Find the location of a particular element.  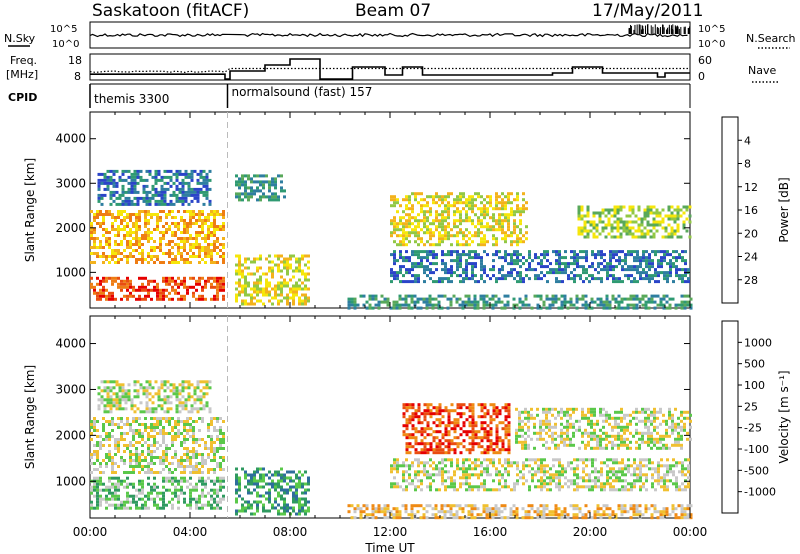

colorbar-tick-label: 20 is located at coordinates (751, 233).